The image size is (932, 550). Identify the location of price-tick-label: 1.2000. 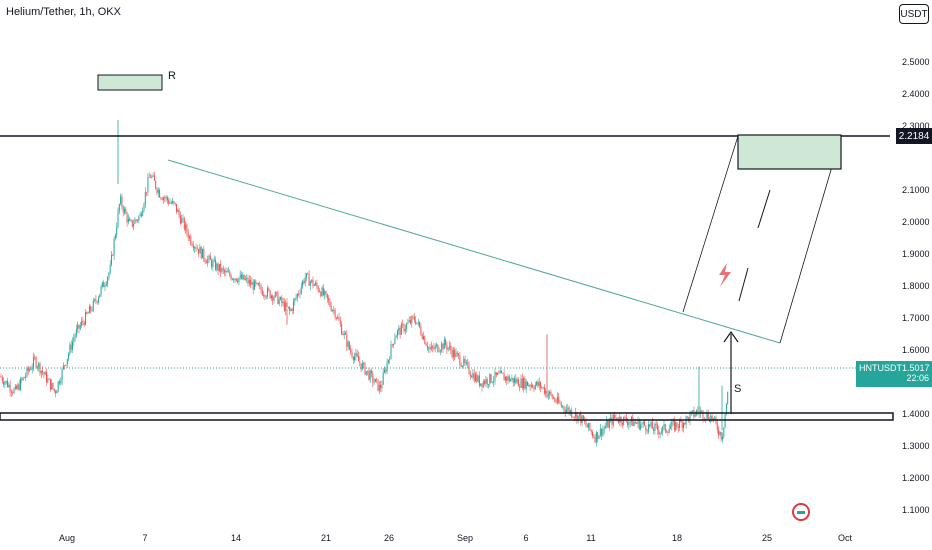
(916, 478).